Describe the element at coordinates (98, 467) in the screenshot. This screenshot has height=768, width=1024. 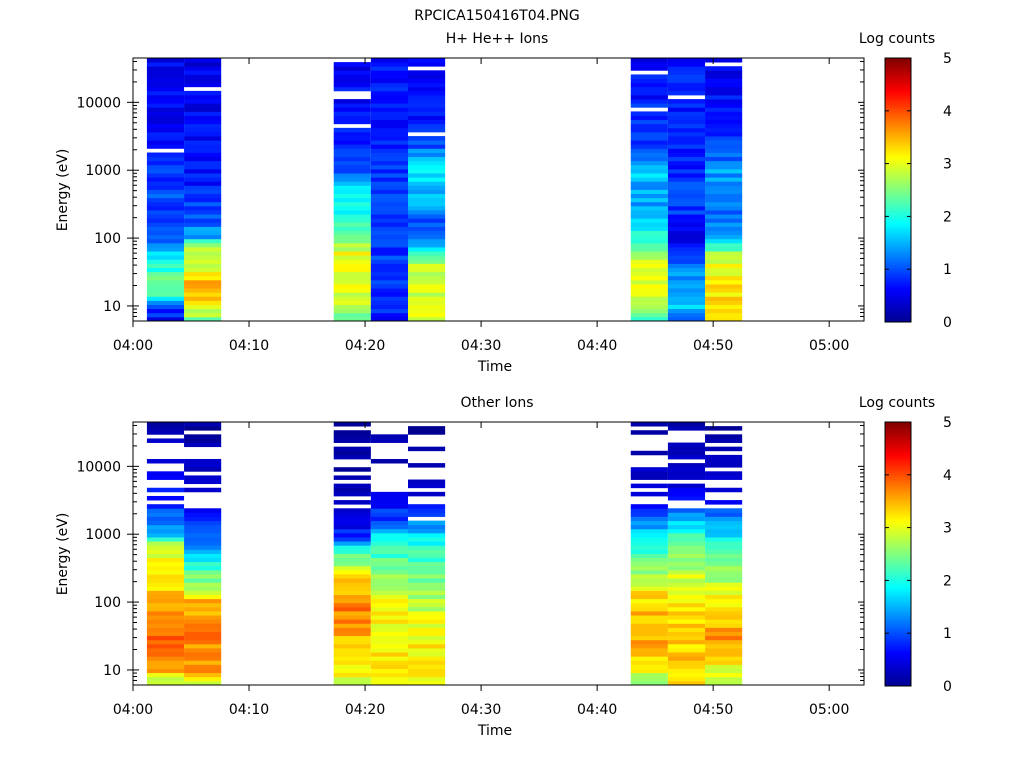
I see `y-tick-label: 10000` at that location.